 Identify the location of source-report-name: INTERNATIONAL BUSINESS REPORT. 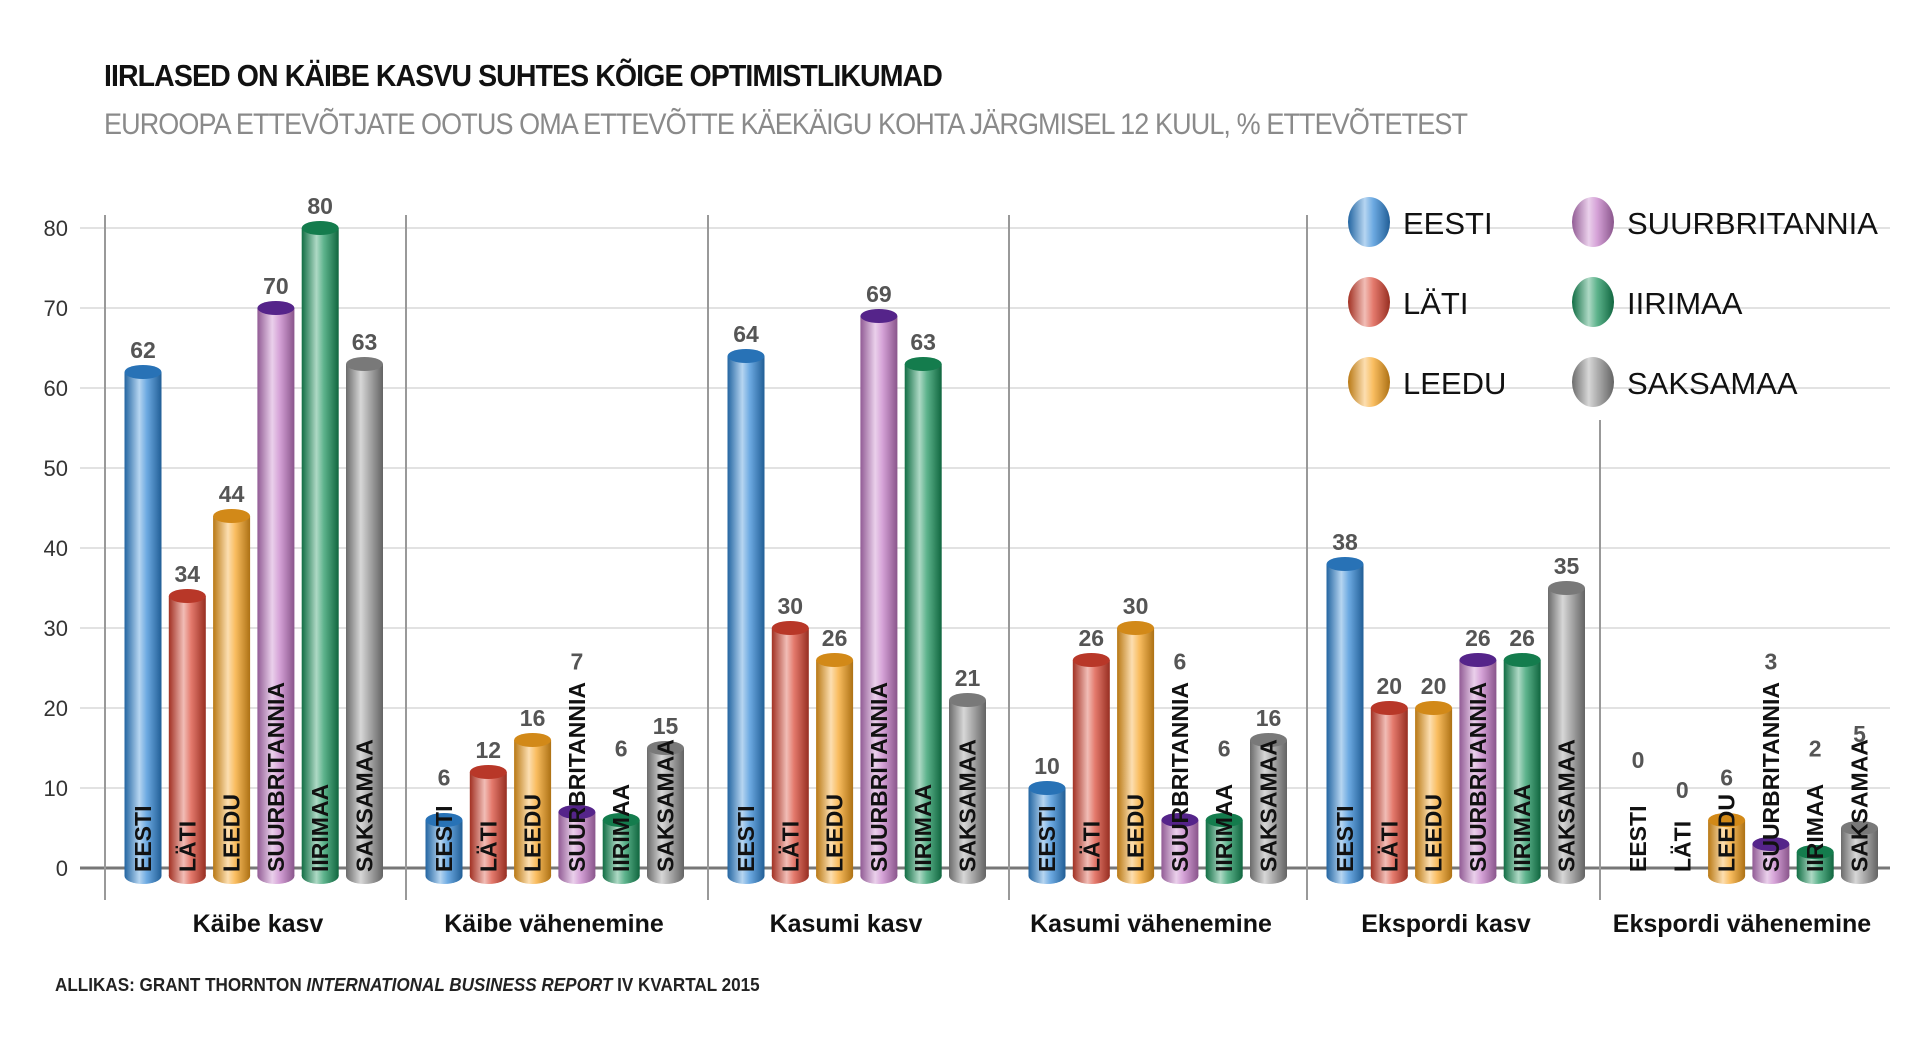
(459, 985).